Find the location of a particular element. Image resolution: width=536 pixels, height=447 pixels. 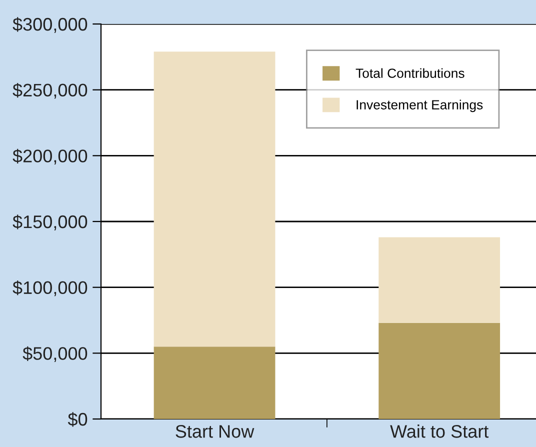

y-tick-label: $100,000 is located at coordinates (50, 288).